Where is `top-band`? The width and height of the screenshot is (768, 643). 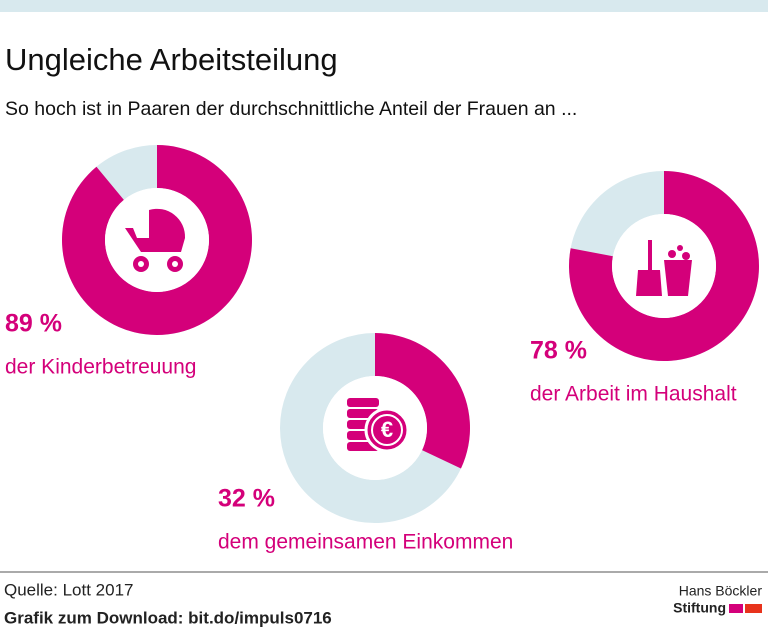 top-band is located at coordinates (384, 6).